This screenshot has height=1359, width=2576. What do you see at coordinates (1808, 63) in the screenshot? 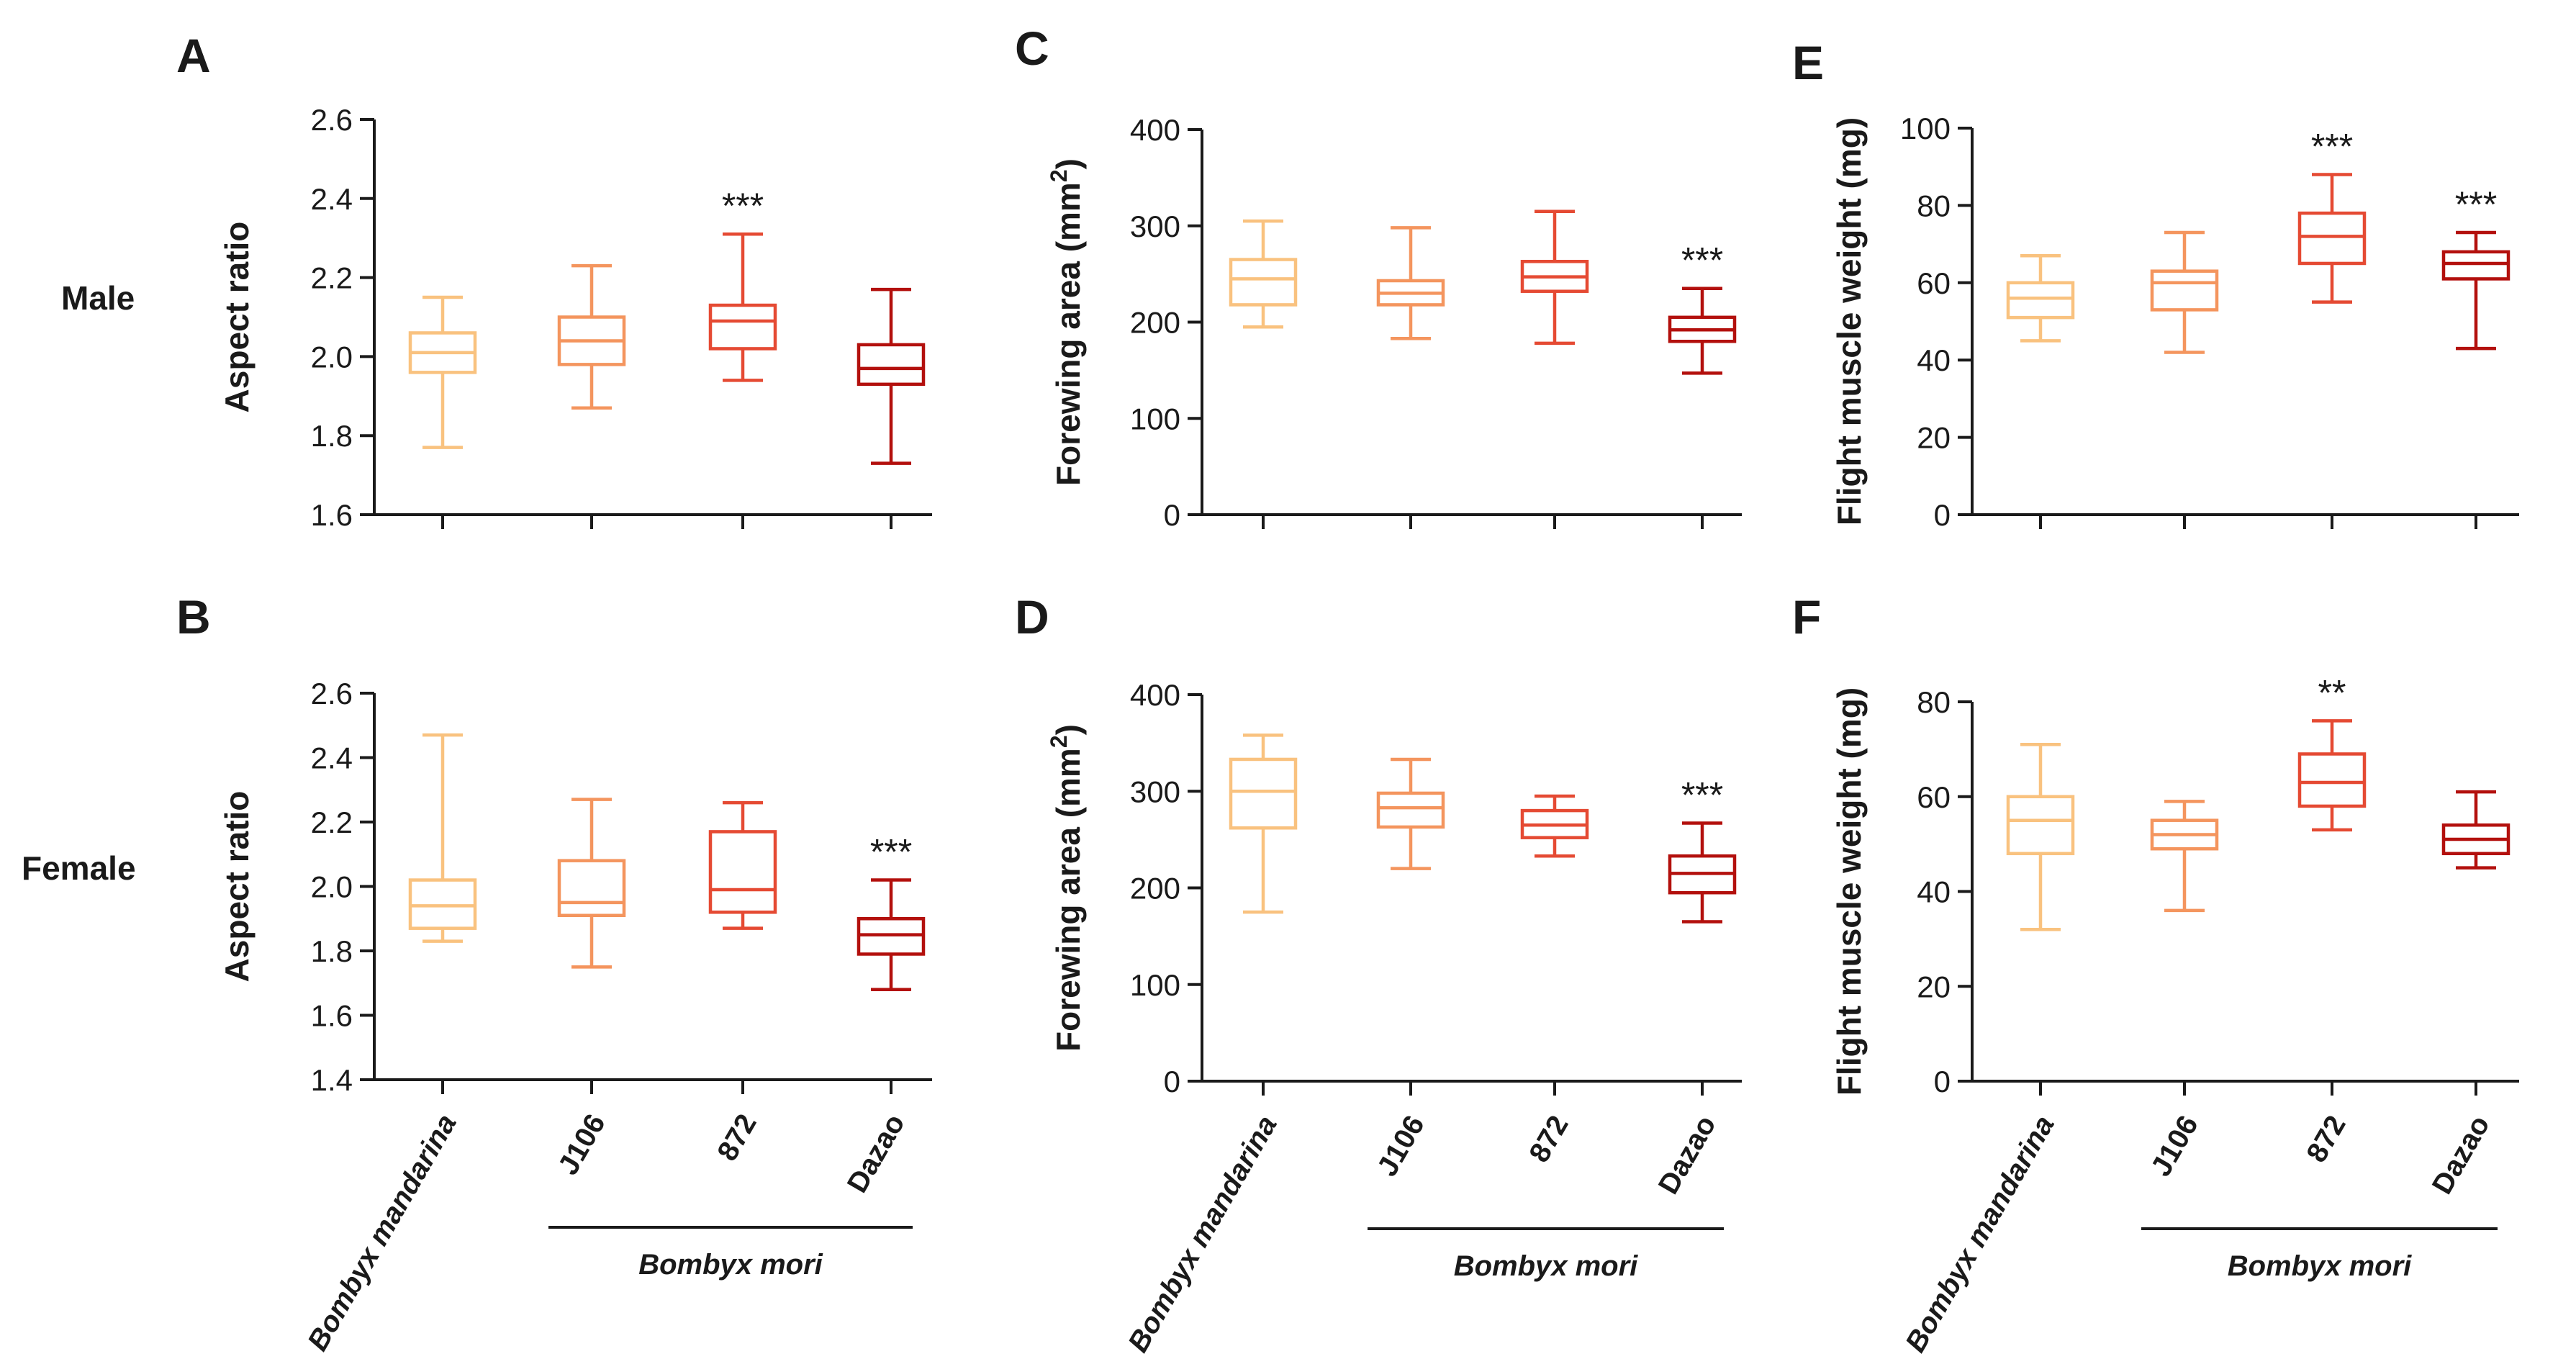
I see `panel-letter-E: E` at bounding box center [1808, 63].